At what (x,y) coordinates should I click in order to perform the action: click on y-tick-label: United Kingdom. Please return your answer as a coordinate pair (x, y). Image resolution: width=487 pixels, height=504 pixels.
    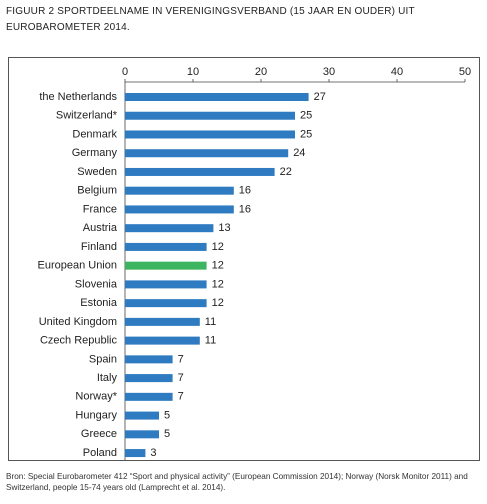
    Looking at the image, I should click on (78, 322).